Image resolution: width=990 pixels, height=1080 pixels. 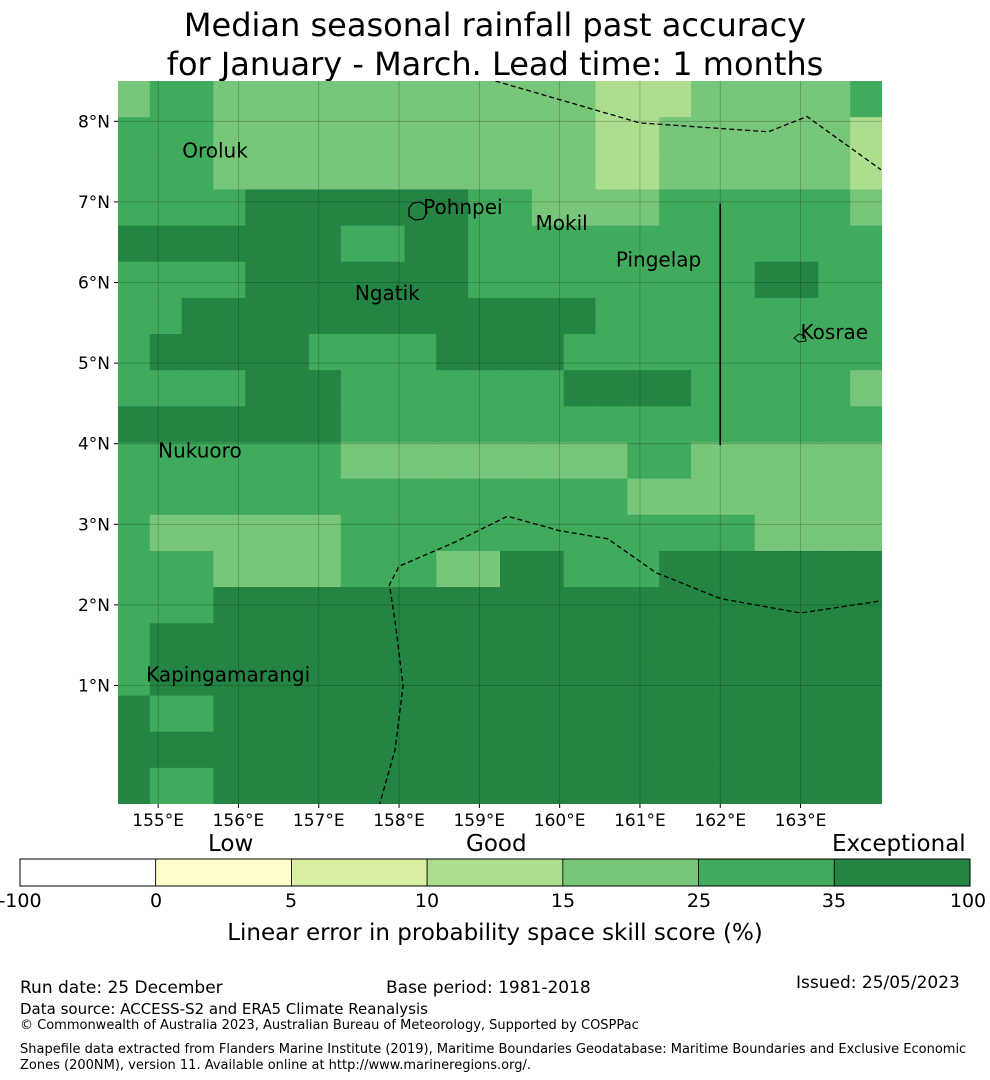 What do you see at coordinates (496, 844) in the screenshot?
I see `category-good: Good` at bounding box center [496, 844].